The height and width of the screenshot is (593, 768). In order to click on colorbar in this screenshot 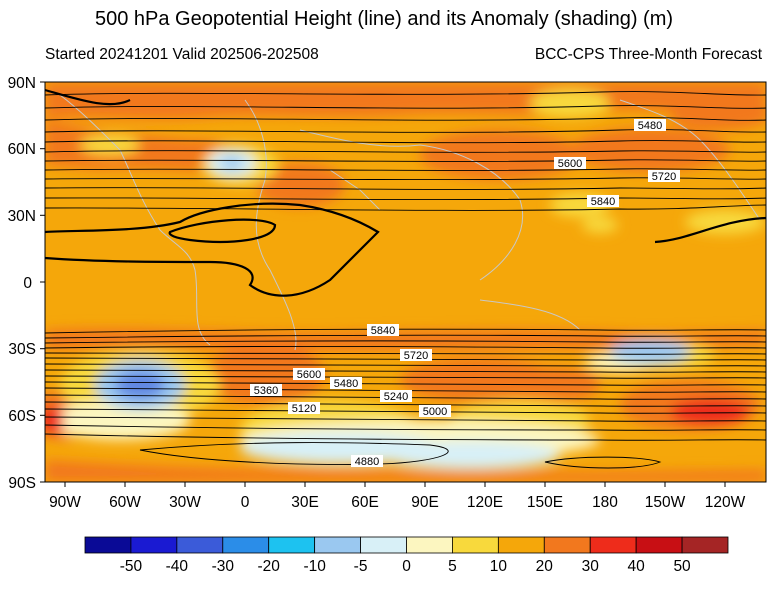, I will do `click(406, 545)`.